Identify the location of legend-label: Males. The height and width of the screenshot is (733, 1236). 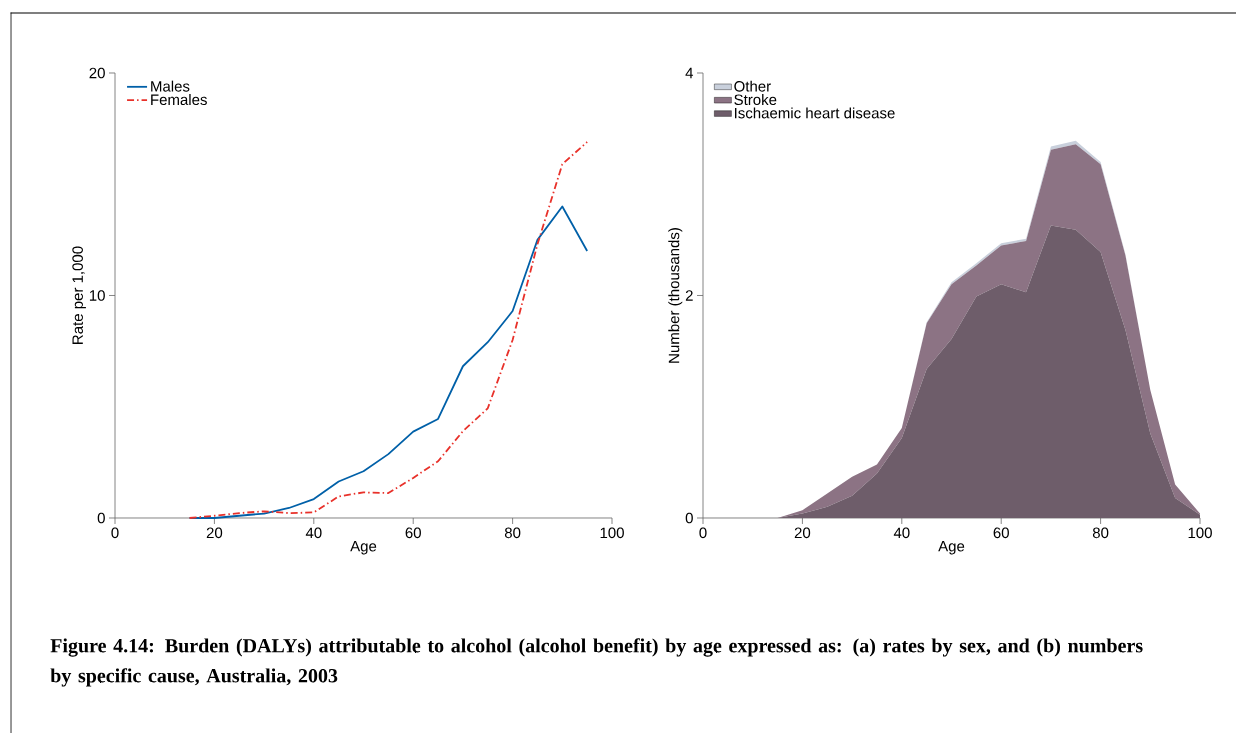
(170, 86).